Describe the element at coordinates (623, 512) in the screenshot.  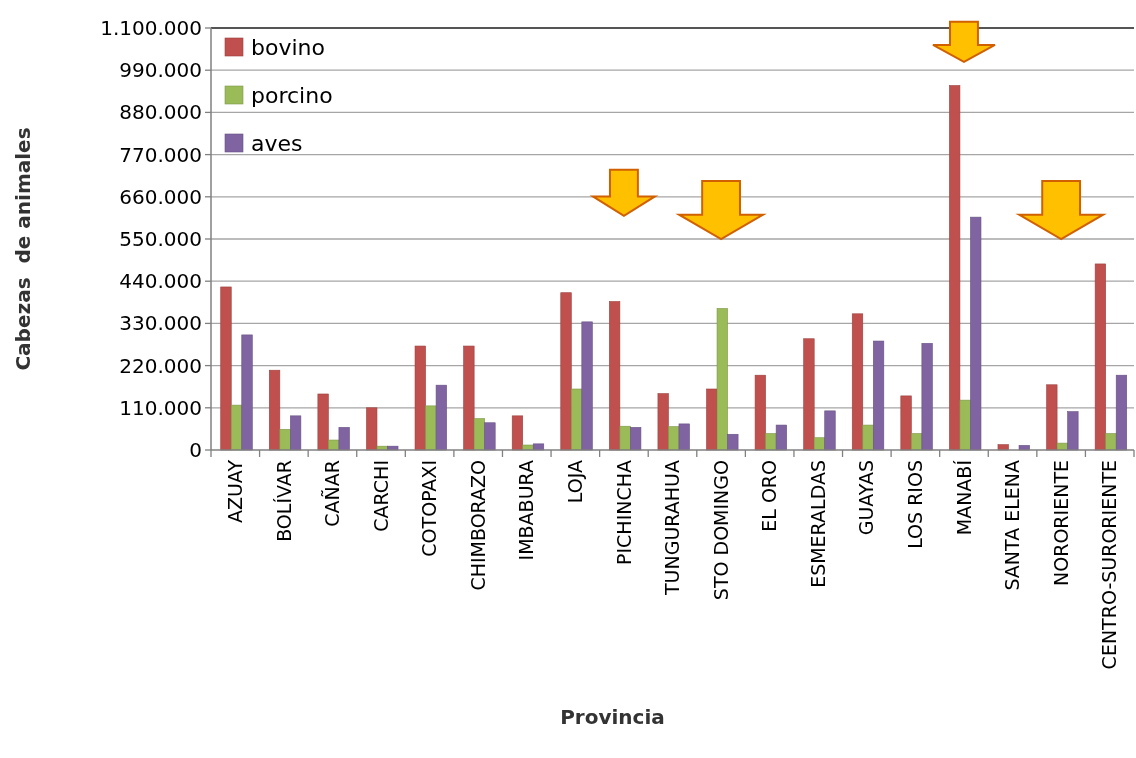
I see `x-tick-label: PICHINCHA` at that location.